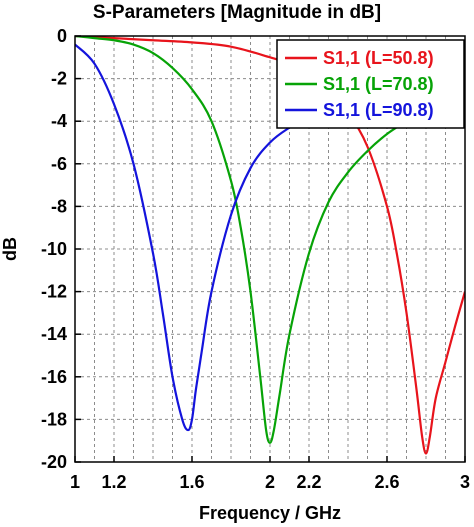 This screenshot has height=527, width=474. What do you see at coordinates (270, 482) in the screenshot?
I see `x-tick-label: 2` at bounding box center [270, 482].